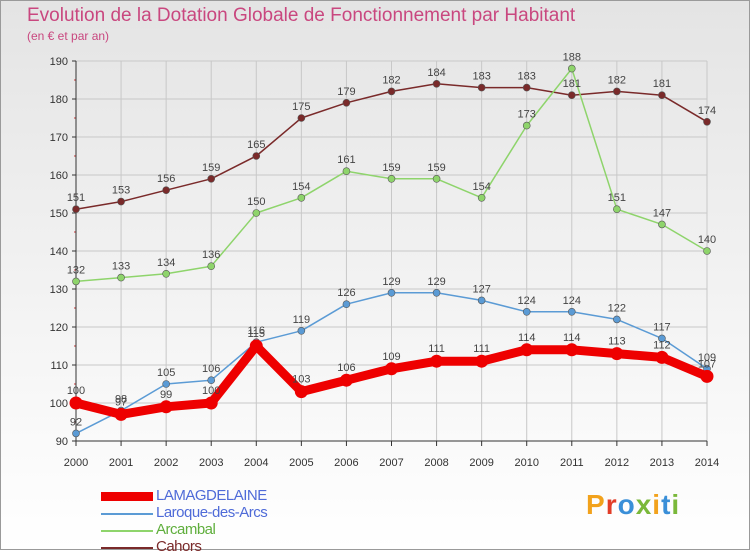 This screenshot has height=556, width=750. I want to click on logo-letter: t, so click(666, 504).